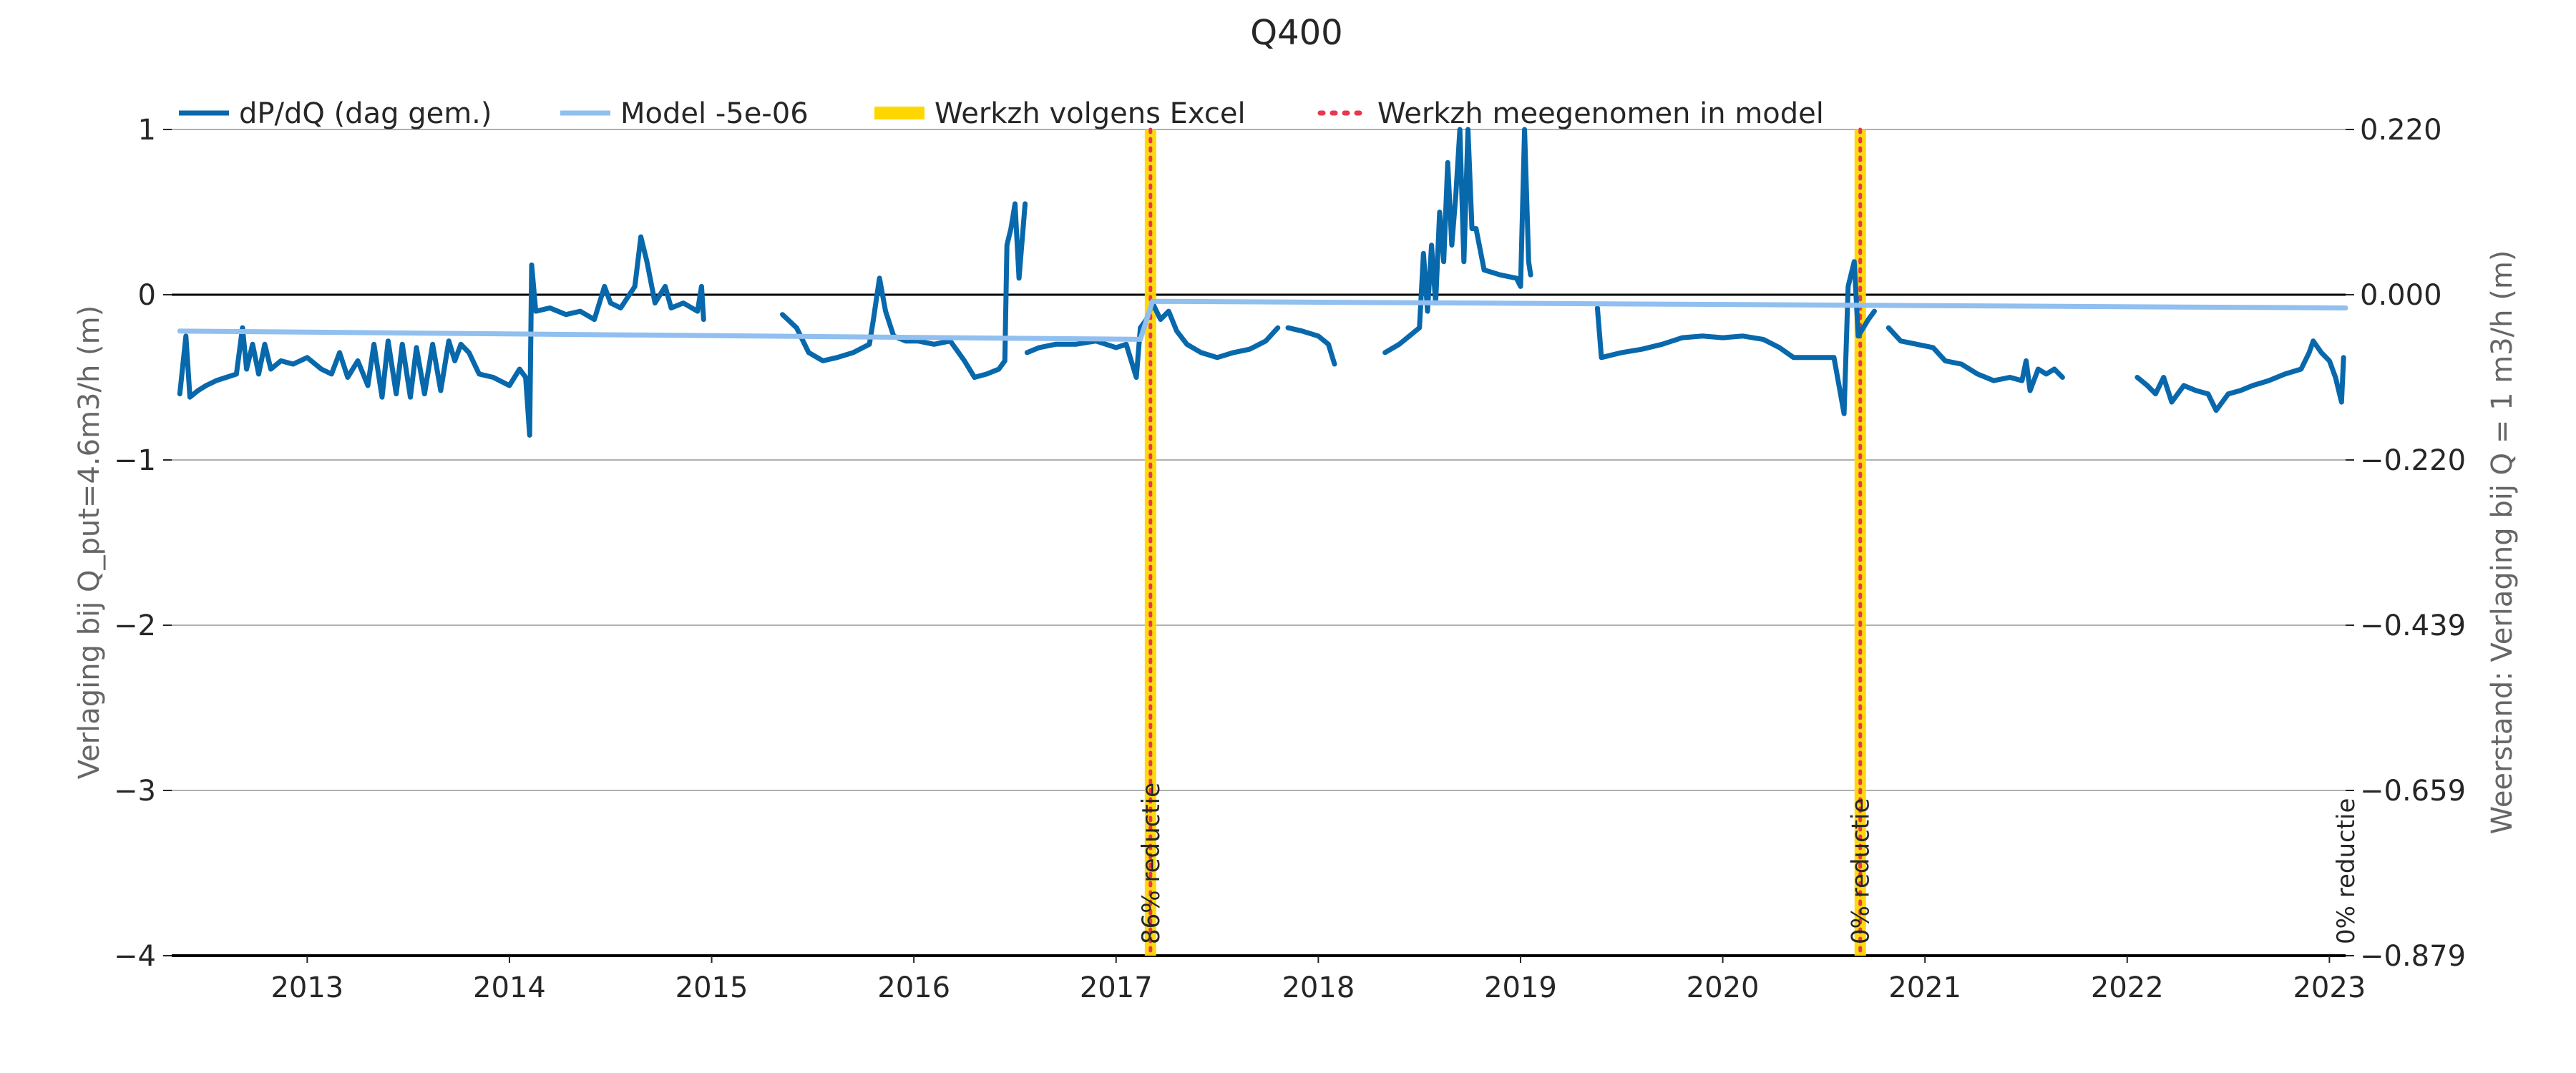  What do you see at coordinates (2413, 956) in the screenshot?
I see `y-tick-label-right-0: −0.879` at bounding box center [2413, 956].